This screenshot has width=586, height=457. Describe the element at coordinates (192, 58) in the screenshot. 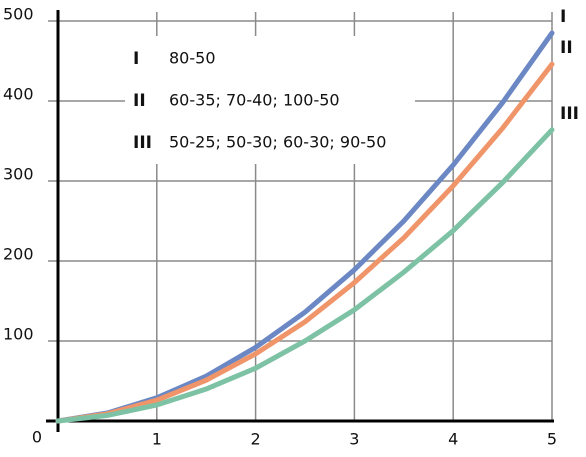

I see `legend-label: 80-50` at that location.